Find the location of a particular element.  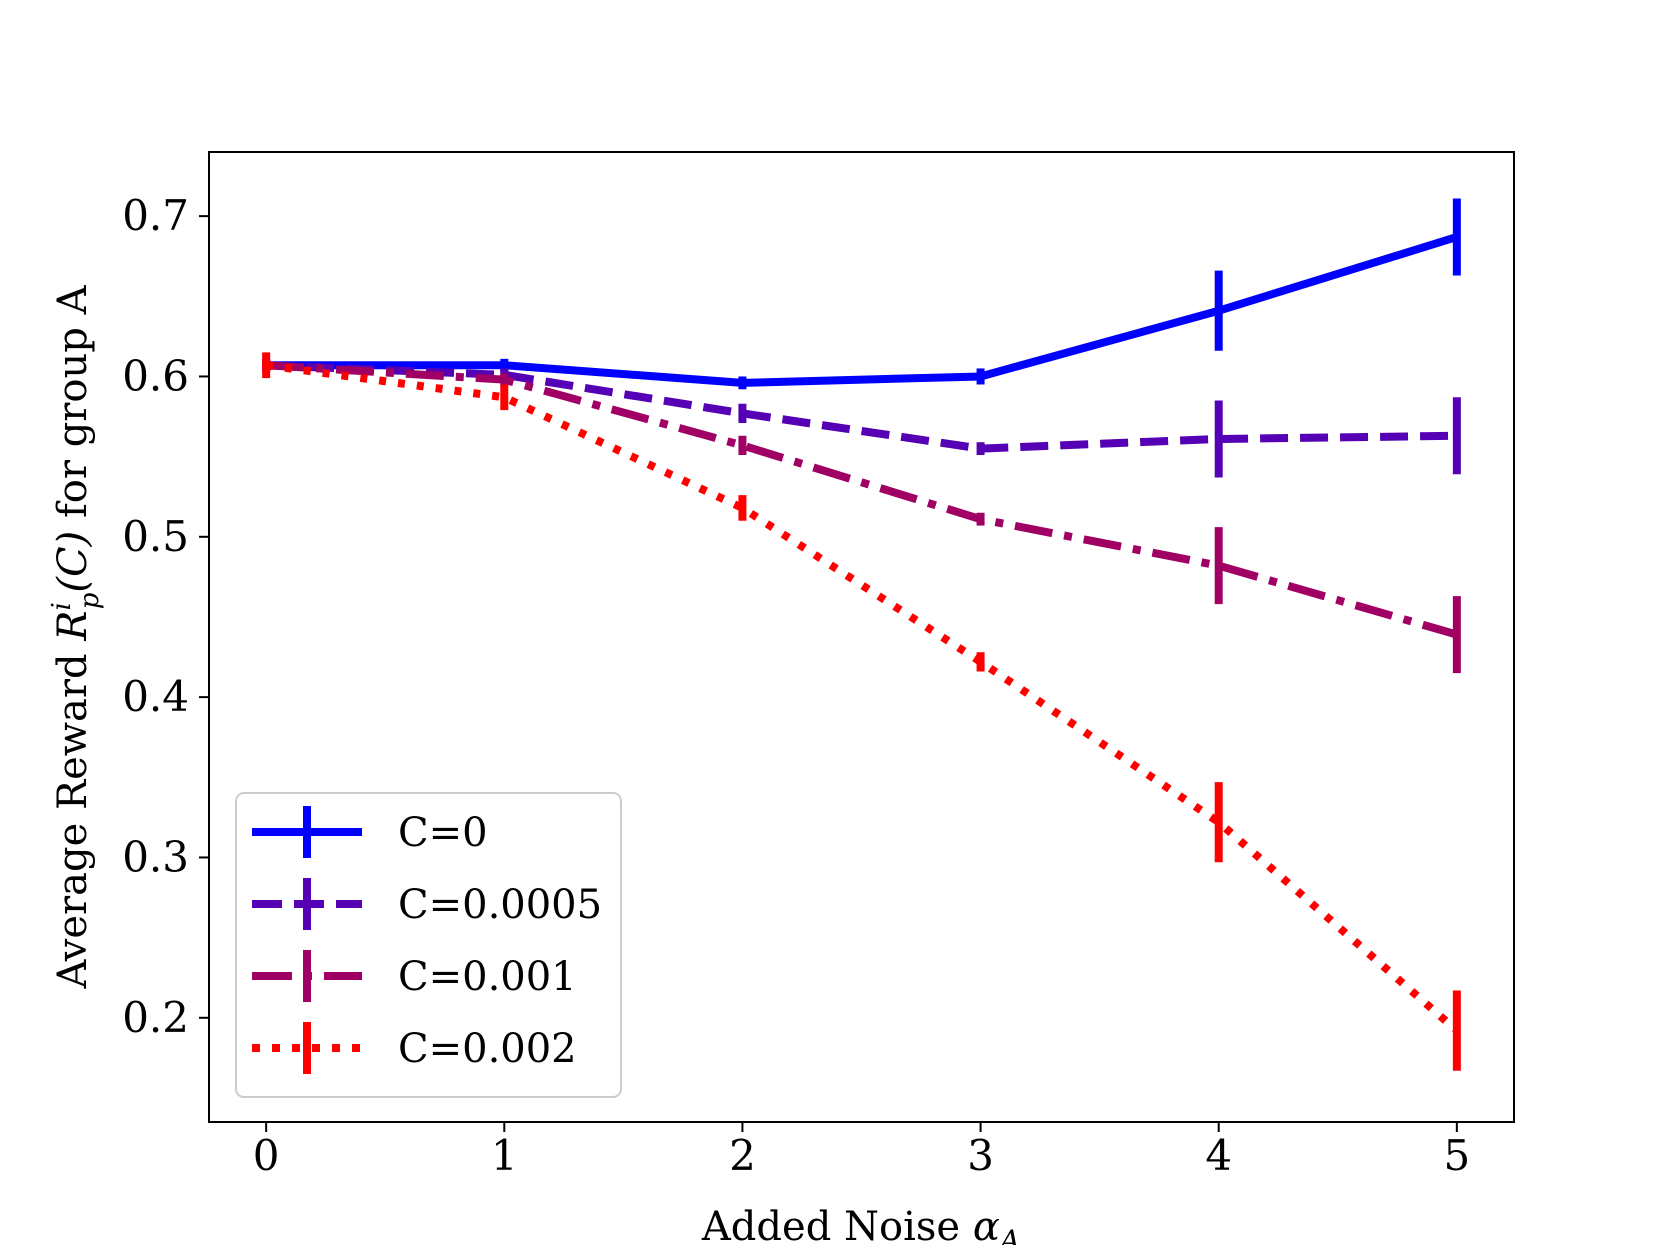

series-line is located at coordinates (862, 310).